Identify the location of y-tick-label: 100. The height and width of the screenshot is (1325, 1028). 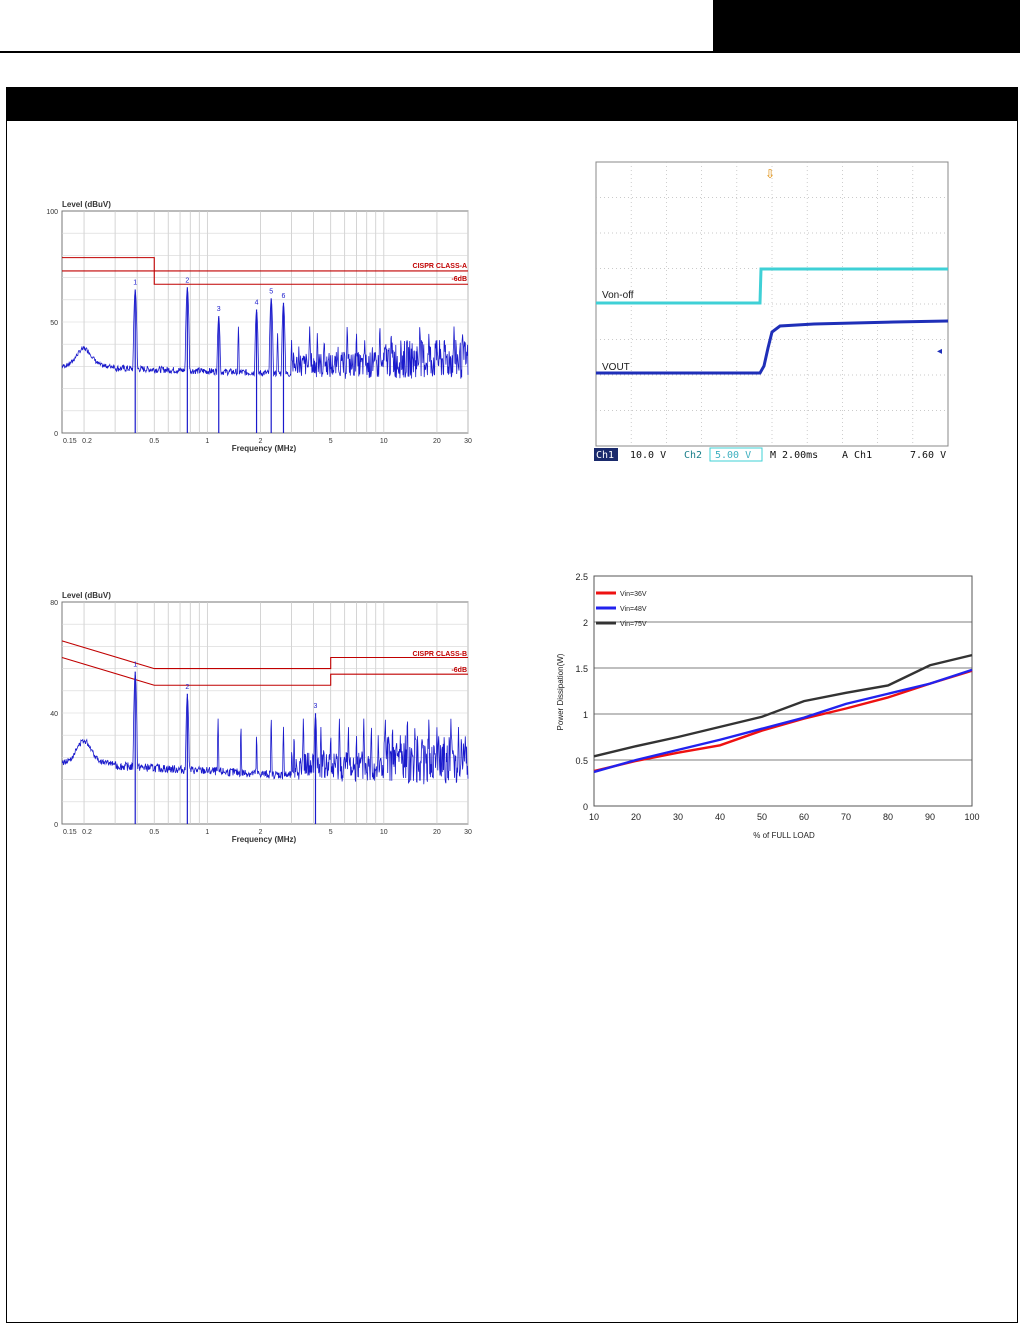
(52, 212).